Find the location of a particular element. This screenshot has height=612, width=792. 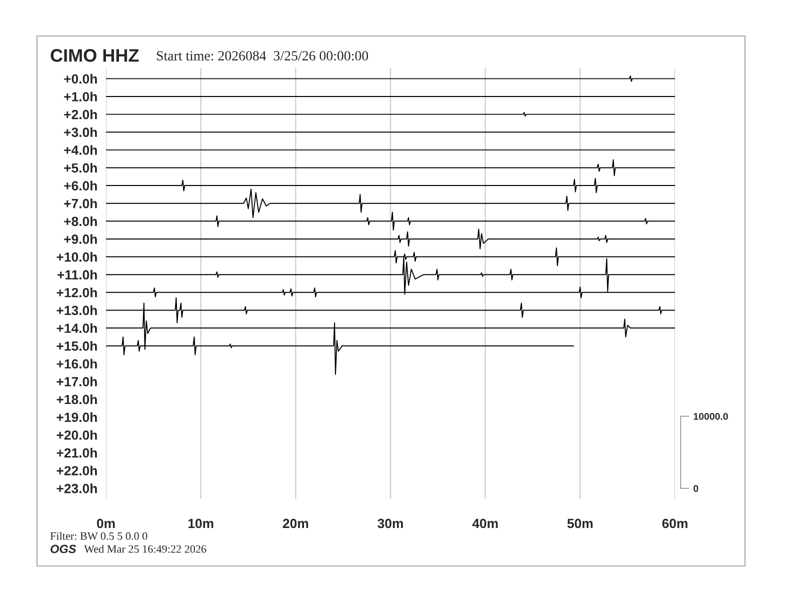

x-tick-label: 20m is located at coordinates (295, 523).